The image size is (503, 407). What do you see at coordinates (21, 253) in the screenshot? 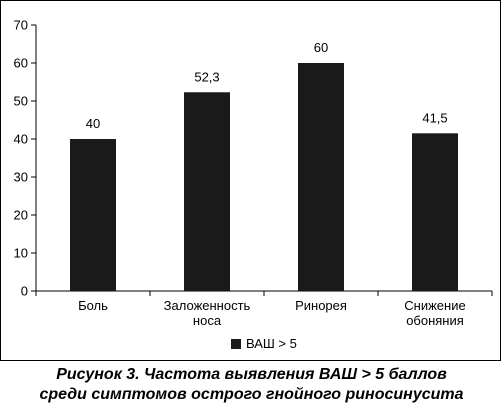
I see `y-tick-label: 10` at bounding box center [21, 253].